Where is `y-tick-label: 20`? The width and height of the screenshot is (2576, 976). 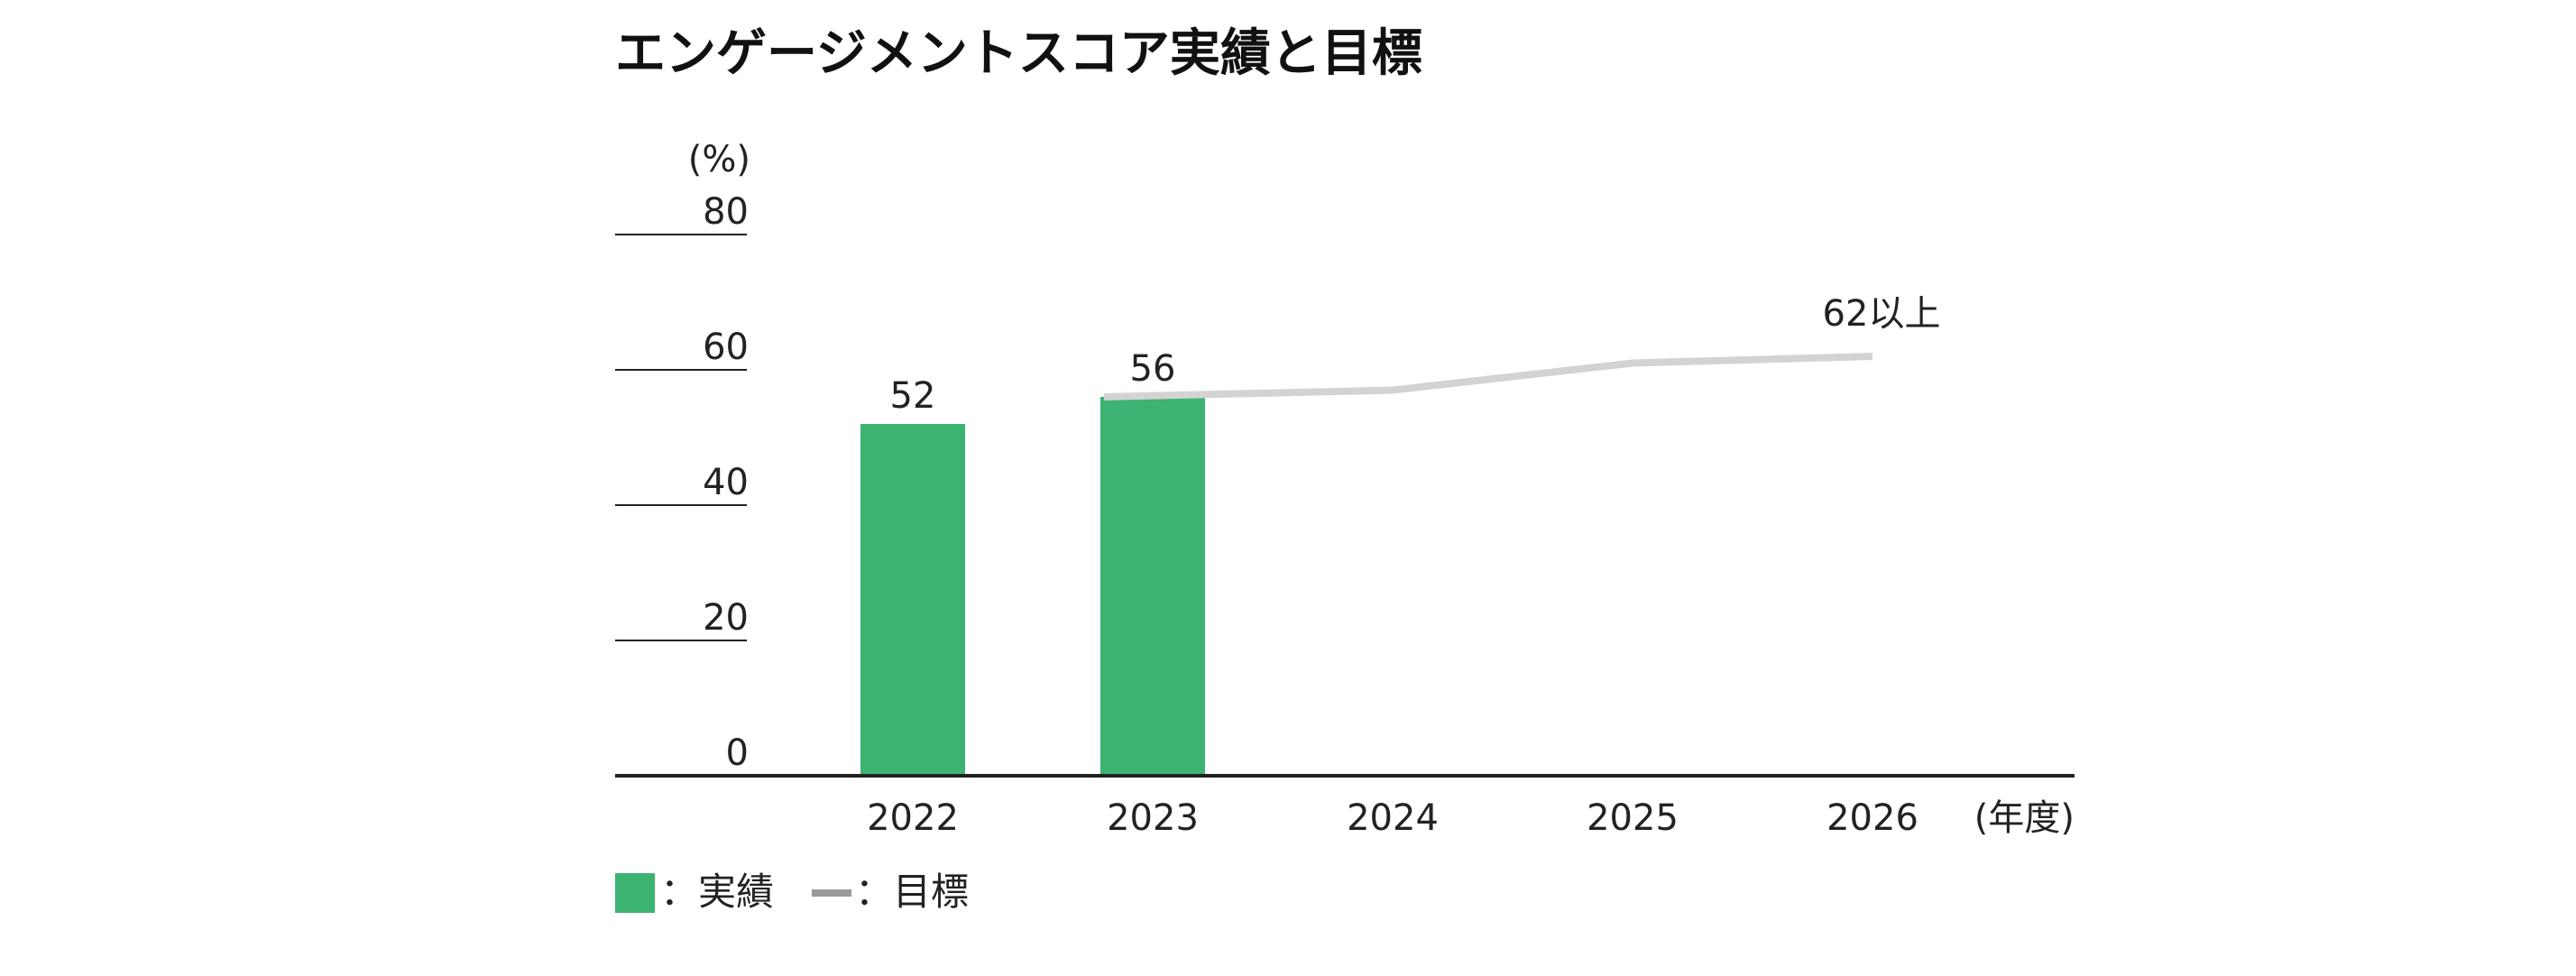
y-tick-label: 20 is located at coordinates (726, 618).